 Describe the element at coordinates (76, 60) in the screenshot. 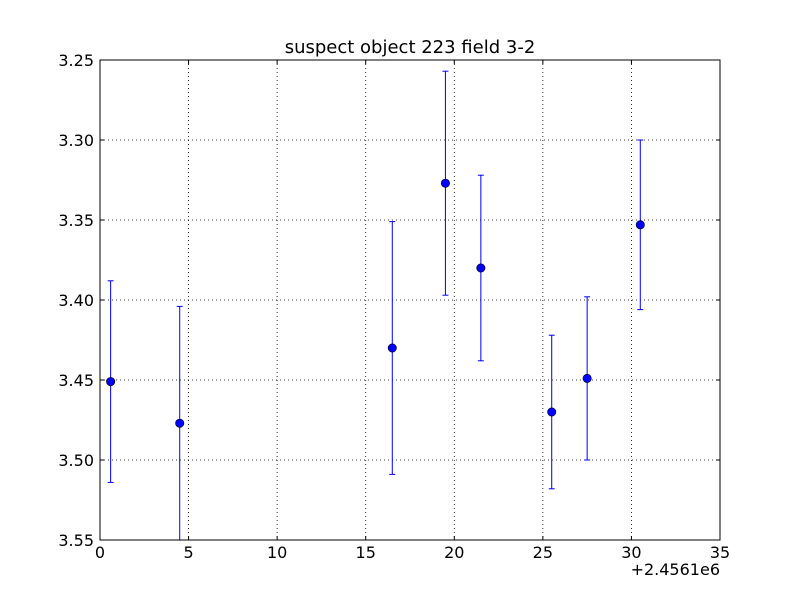

I see `y-tick-label: 3.25` at that location.